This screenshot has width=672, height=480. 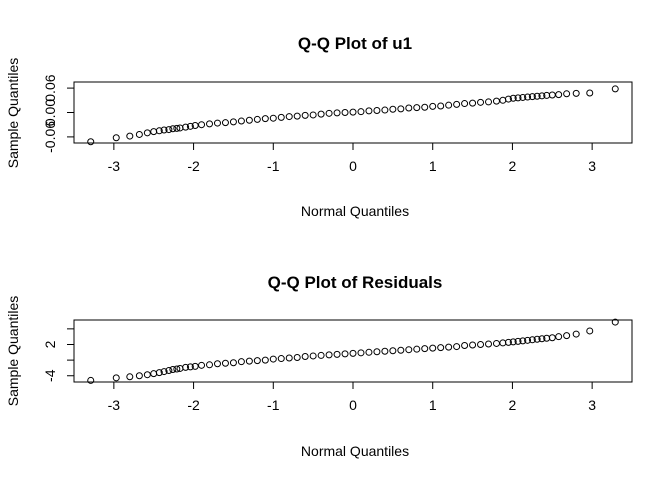 I want to click on y-tick-label: -4, so click(x=50, y=375).